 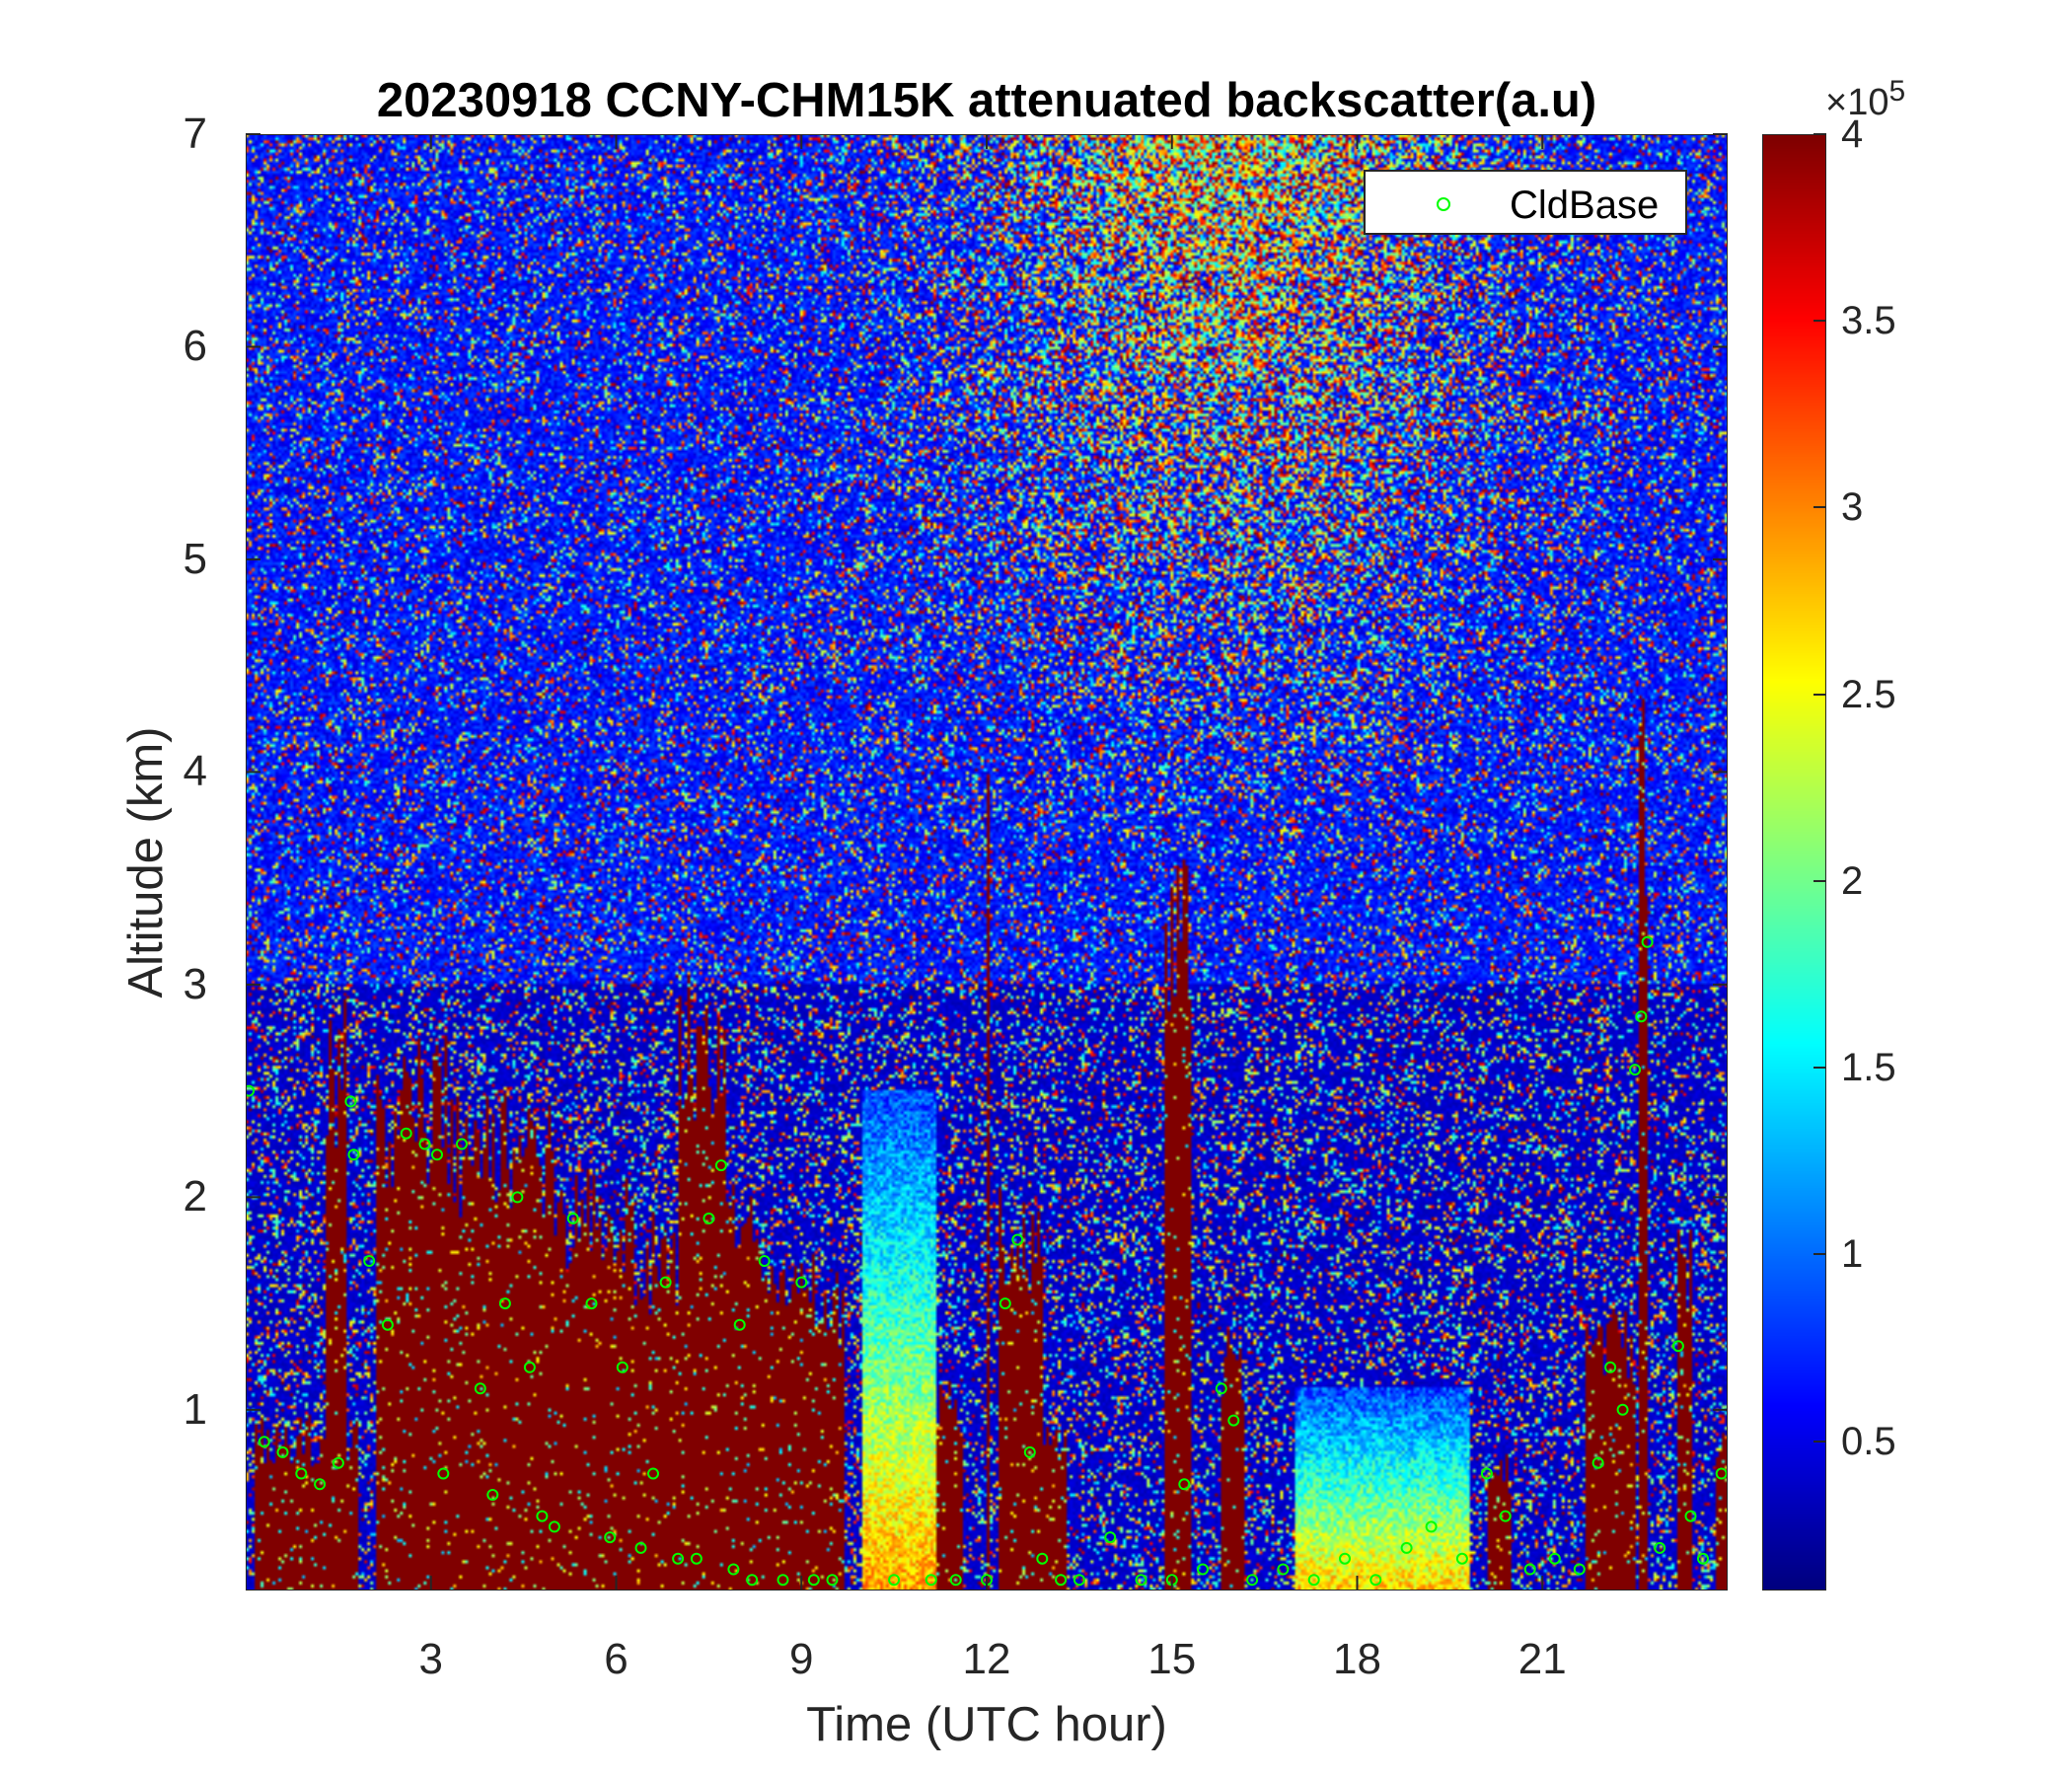 What do you see at coordinates (1869, 1441) in the screenshot?
I see `colorbar-tick-label: 0.5` at bounding box center [1869, 1441].